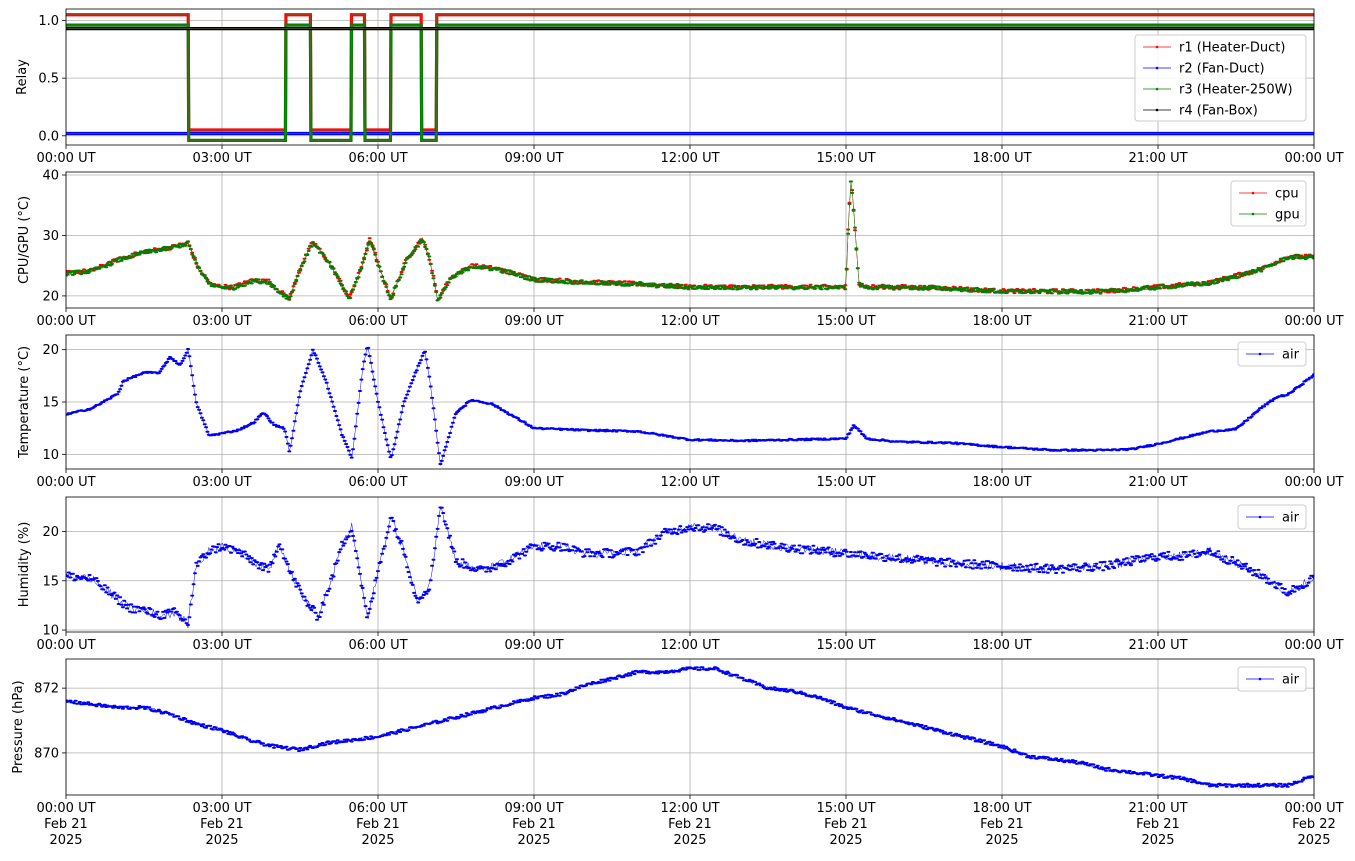 The image size is (1355, 861). What do you see at coordinates (1314, 824) in the screenshot?
I see `x-tick-label: Feb 22` at bounding box center [1314, 824].